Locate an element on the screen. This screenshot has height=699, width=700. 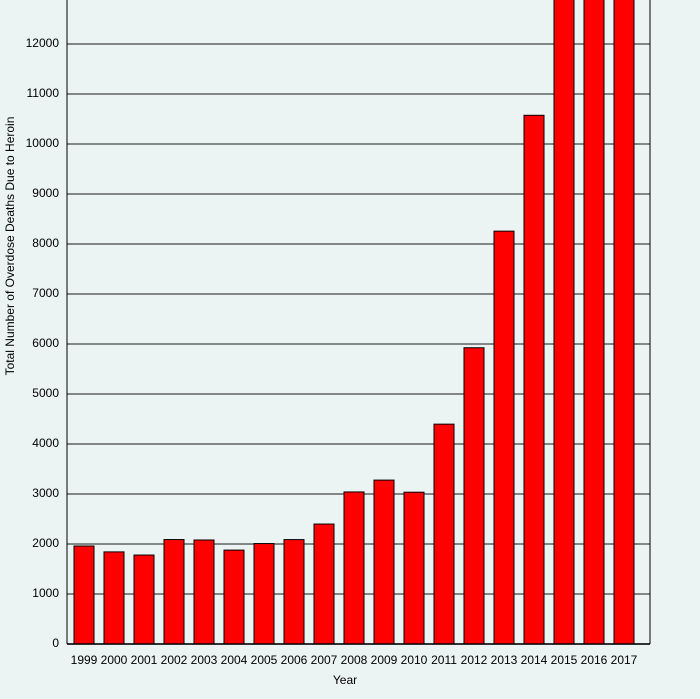
x-tick-label: 2006 is located at coordinates (294, 660).